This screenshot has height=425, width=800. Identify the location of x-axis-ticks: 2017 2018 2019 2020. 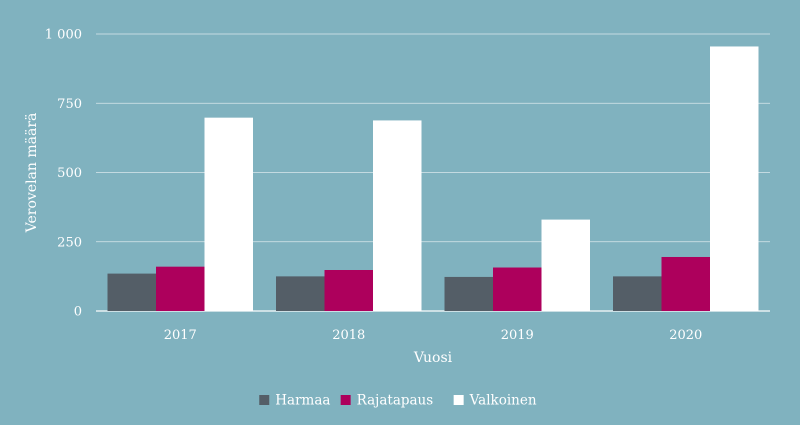
(433, 335).